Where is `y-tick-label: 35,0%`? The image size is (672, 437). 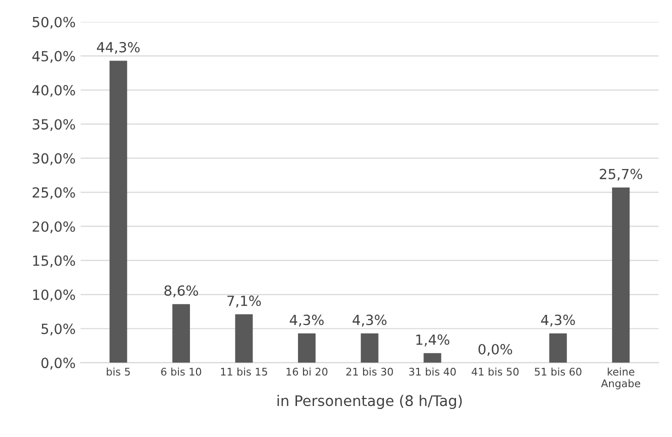
y-tick-label: 35,0% is located at coordinates (54, 125).